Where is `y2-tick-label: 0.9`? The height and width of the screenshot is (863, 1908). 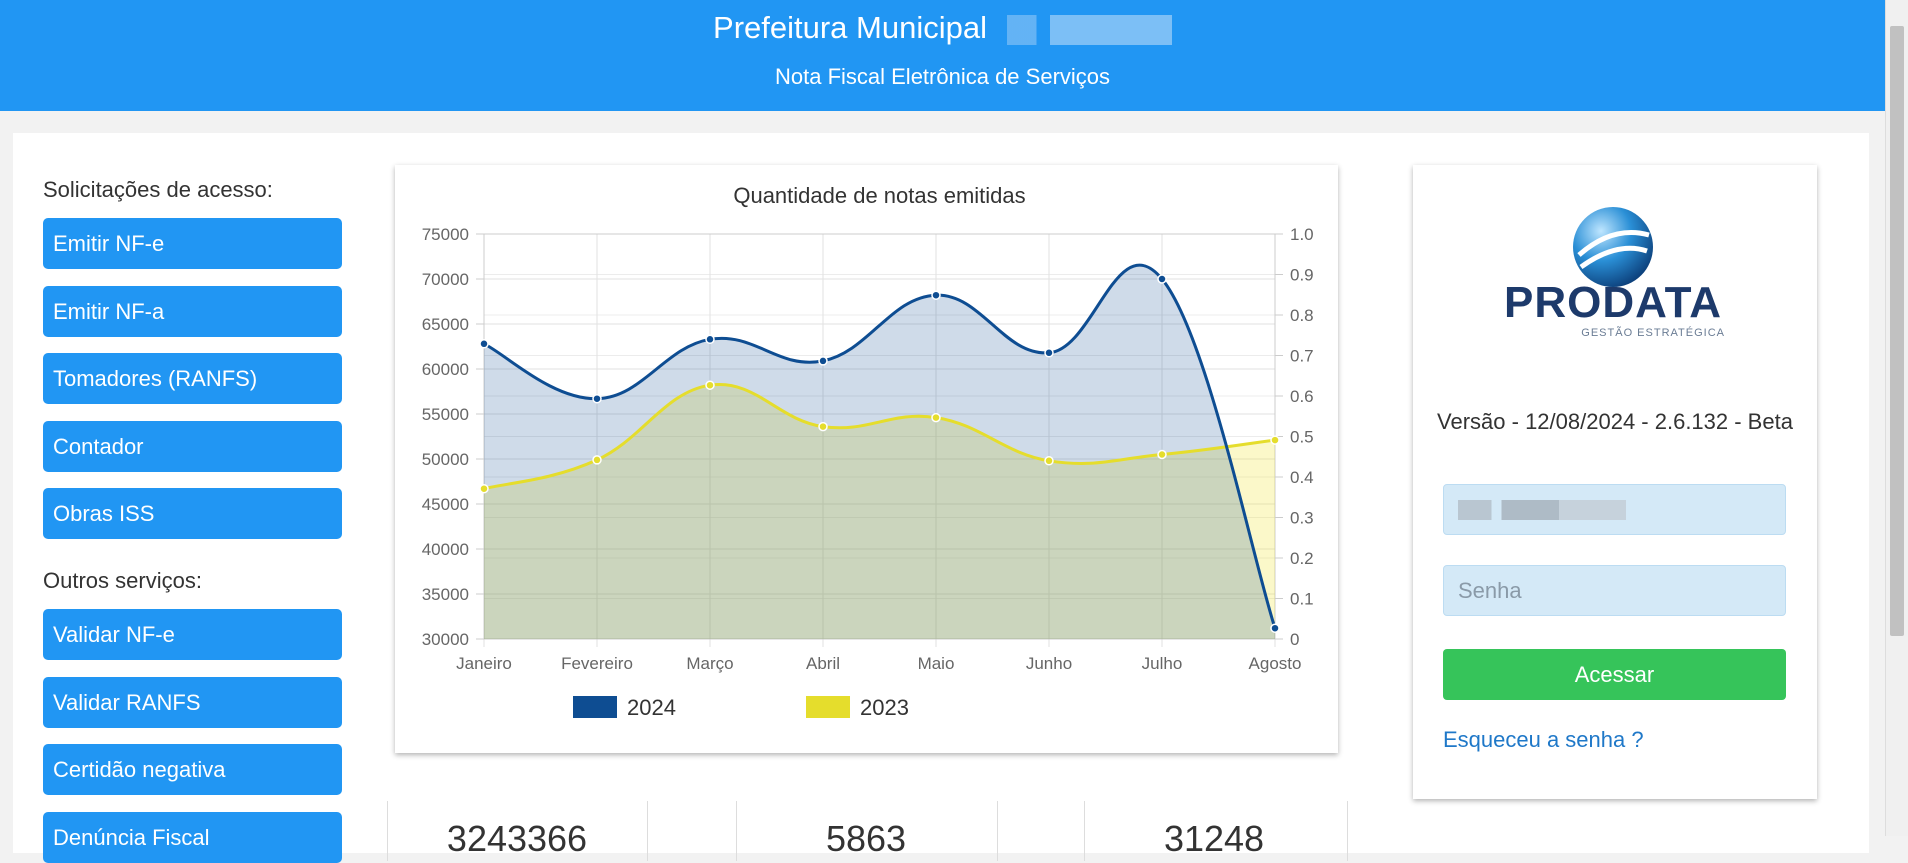
y2-tick-label: 0.9 is located at coordinates (1302, 275).